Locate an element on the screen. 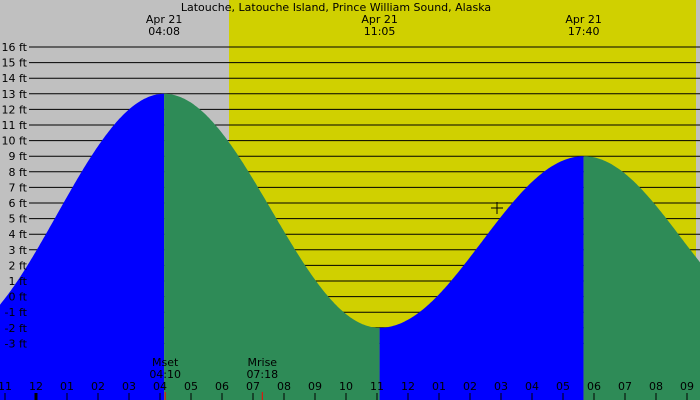 This screenshot has height=400, width=700. y-tick-label: 7 ft is located at coordinates (18, 187).